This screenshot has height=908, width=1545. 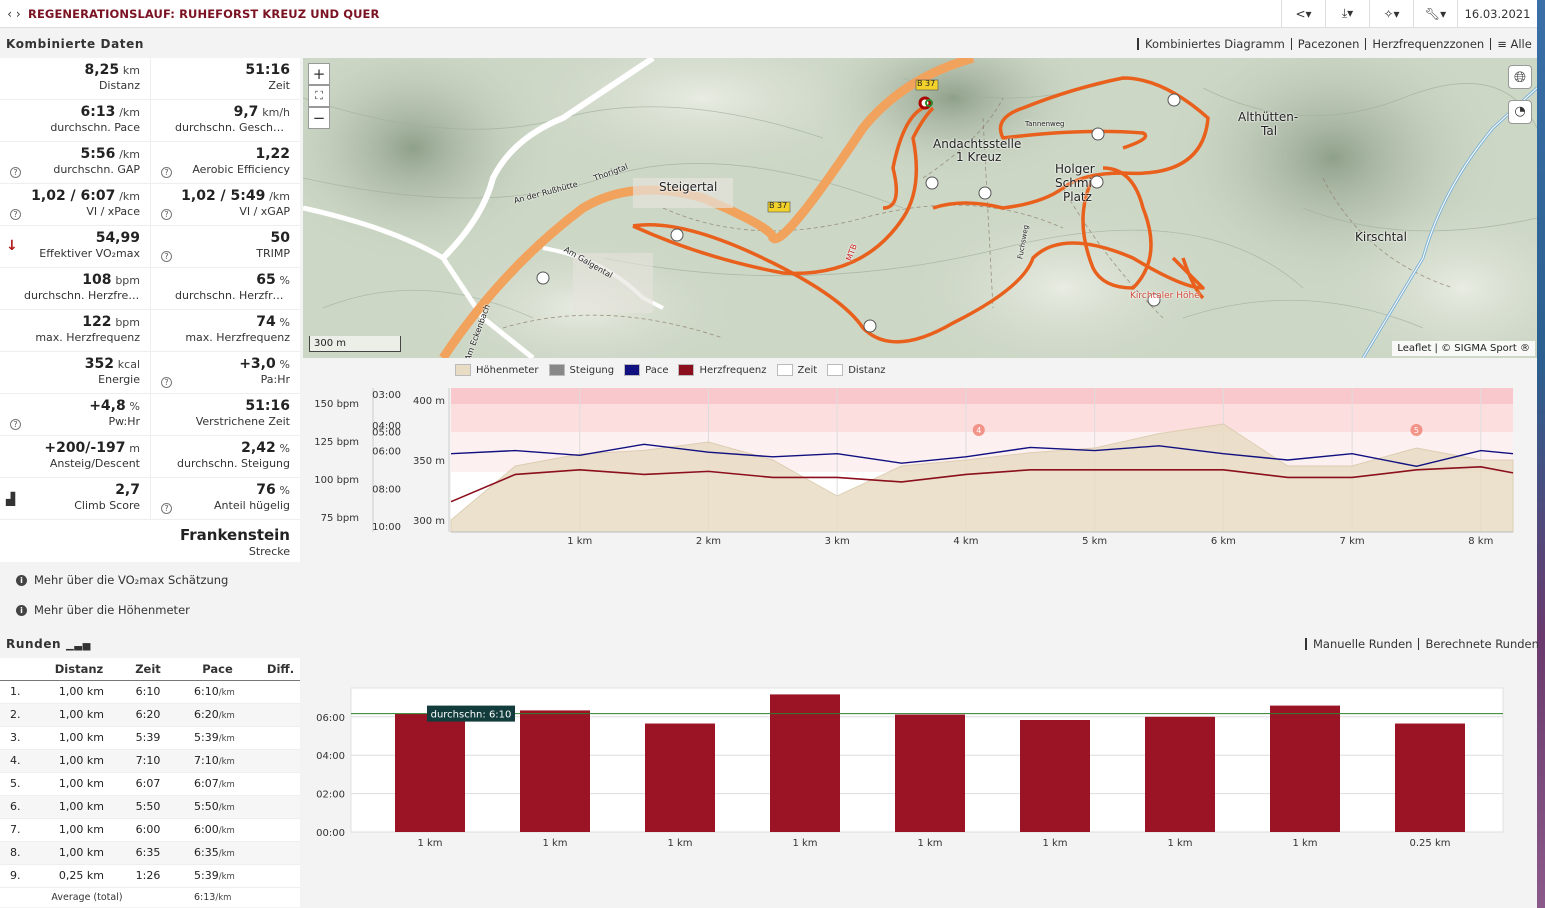 What do you see at coordinates (11, 499) in the screenshot?
I see `area-chart-icon: ▟` at bounding box center [11, 499].